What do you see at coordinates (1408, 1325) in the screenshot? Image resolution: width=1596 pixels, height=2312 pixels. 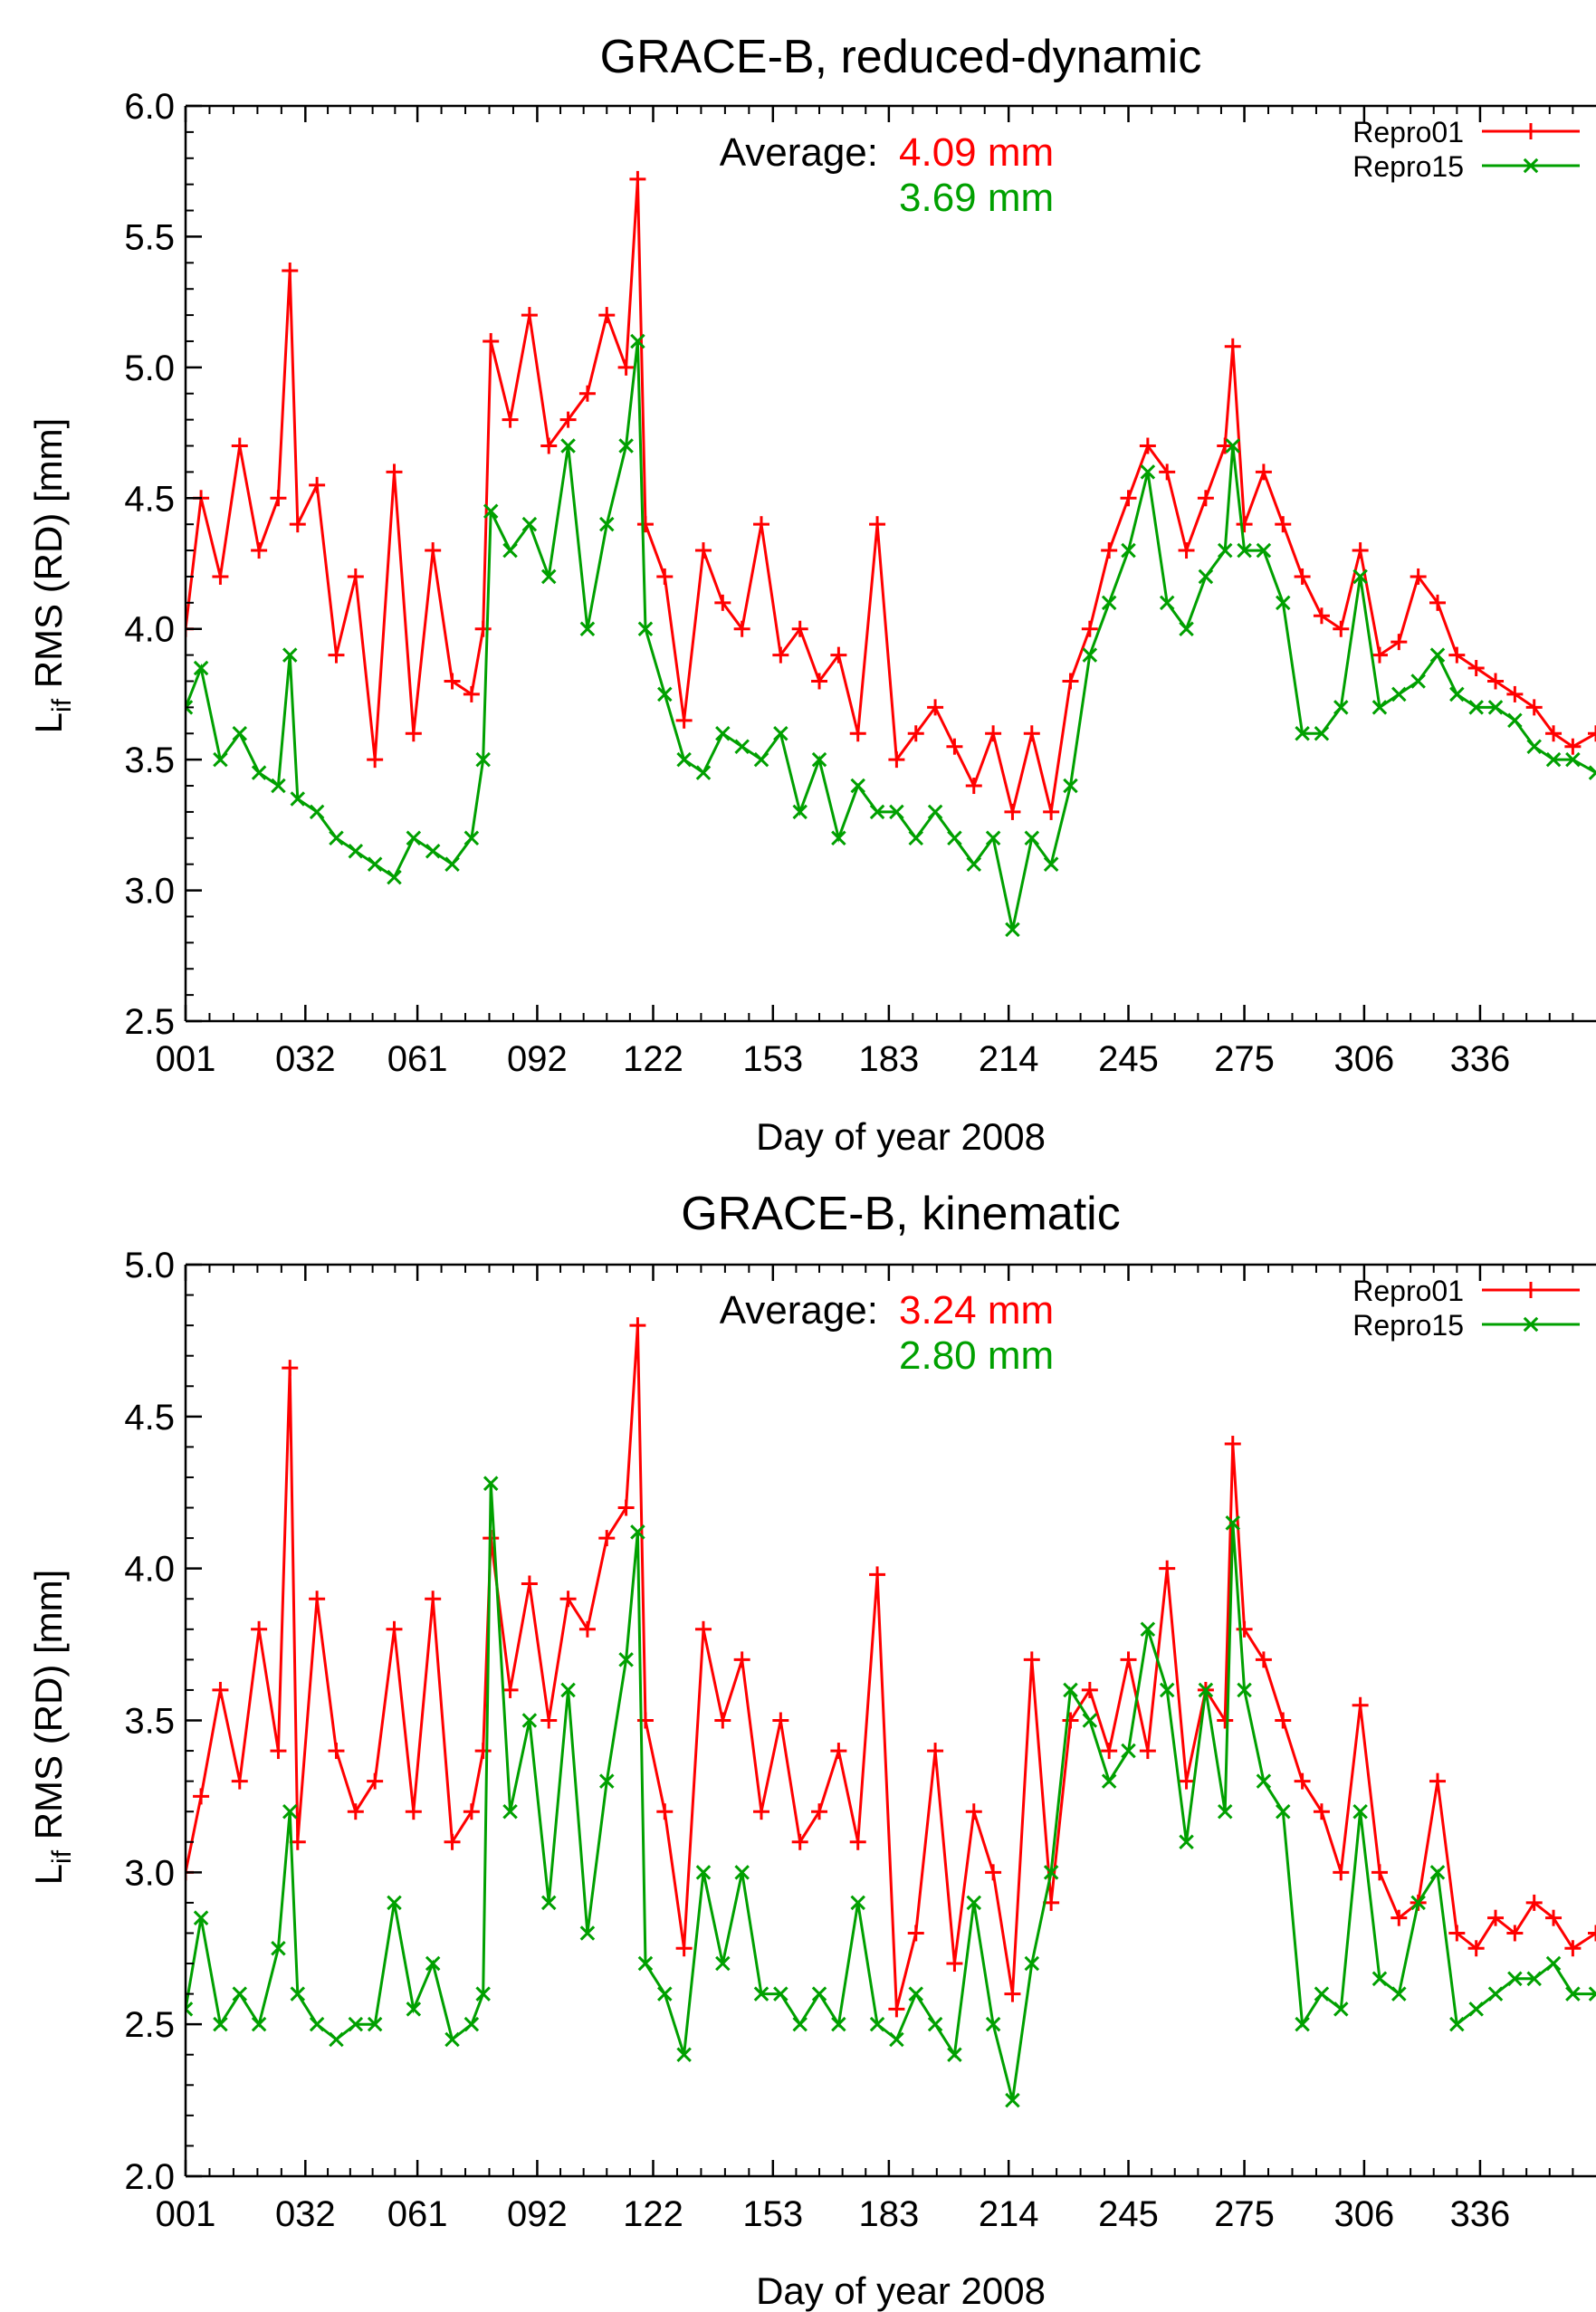 I see `legend-label-repro15: Repro15` at bounding box center [1408, 1325].